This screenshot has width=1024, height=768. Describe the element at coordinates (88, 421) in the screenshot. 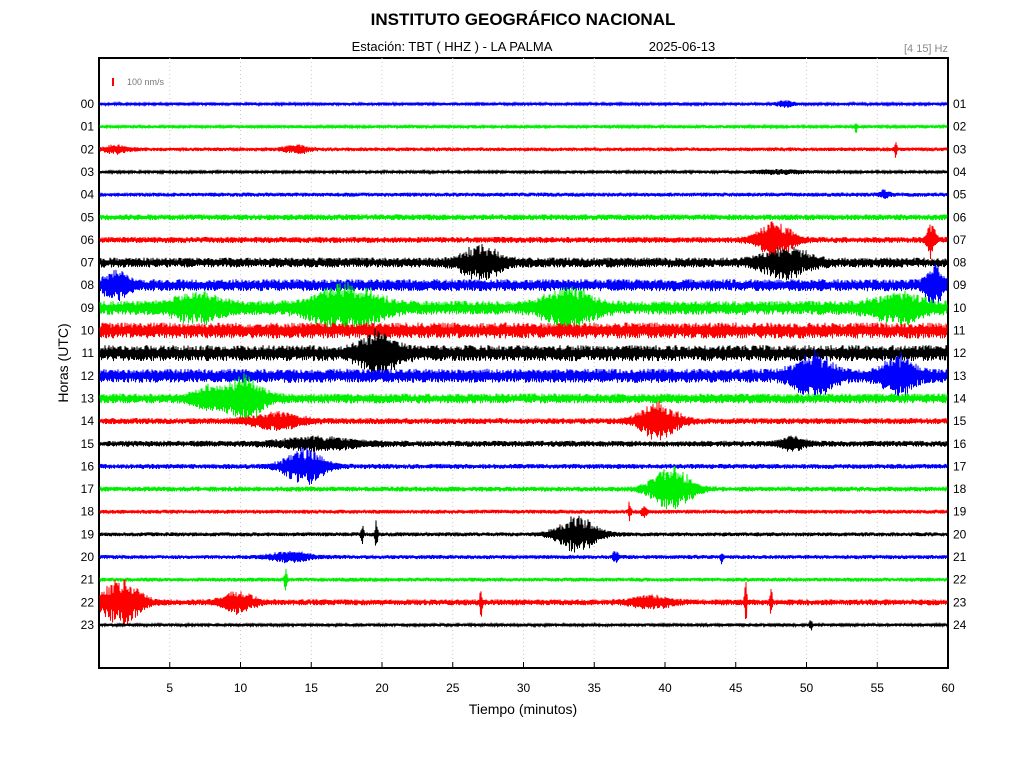

I see `hour-label-left: 14` at that location.